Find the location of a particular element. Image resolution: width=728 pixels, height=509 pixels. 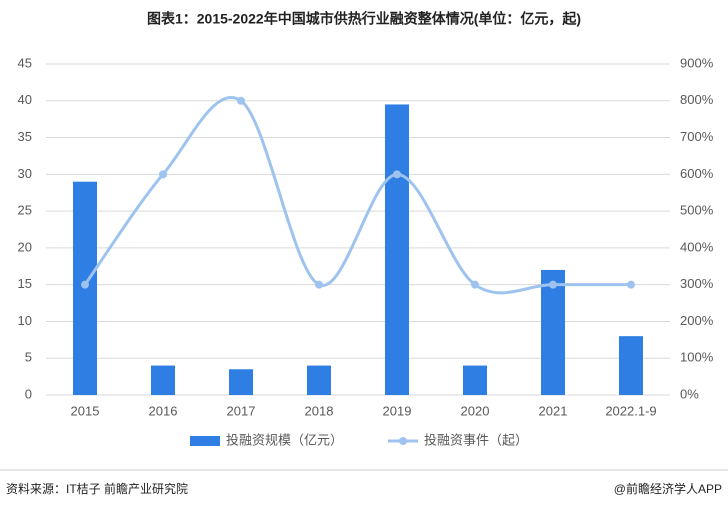

y-tick-label: 10 is located at coordinates (25, 320).